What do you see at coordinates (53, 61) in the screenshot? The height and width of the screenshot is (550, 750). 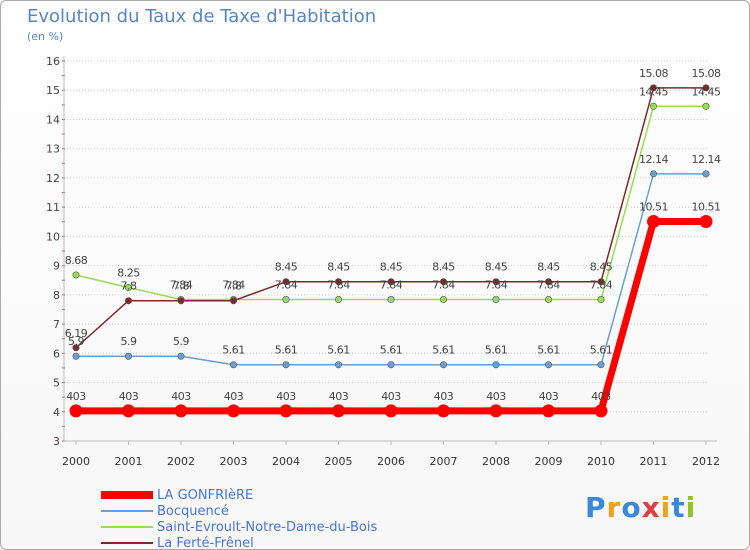 I see `y-tick-label: 16` at bounding box center [53, 61].